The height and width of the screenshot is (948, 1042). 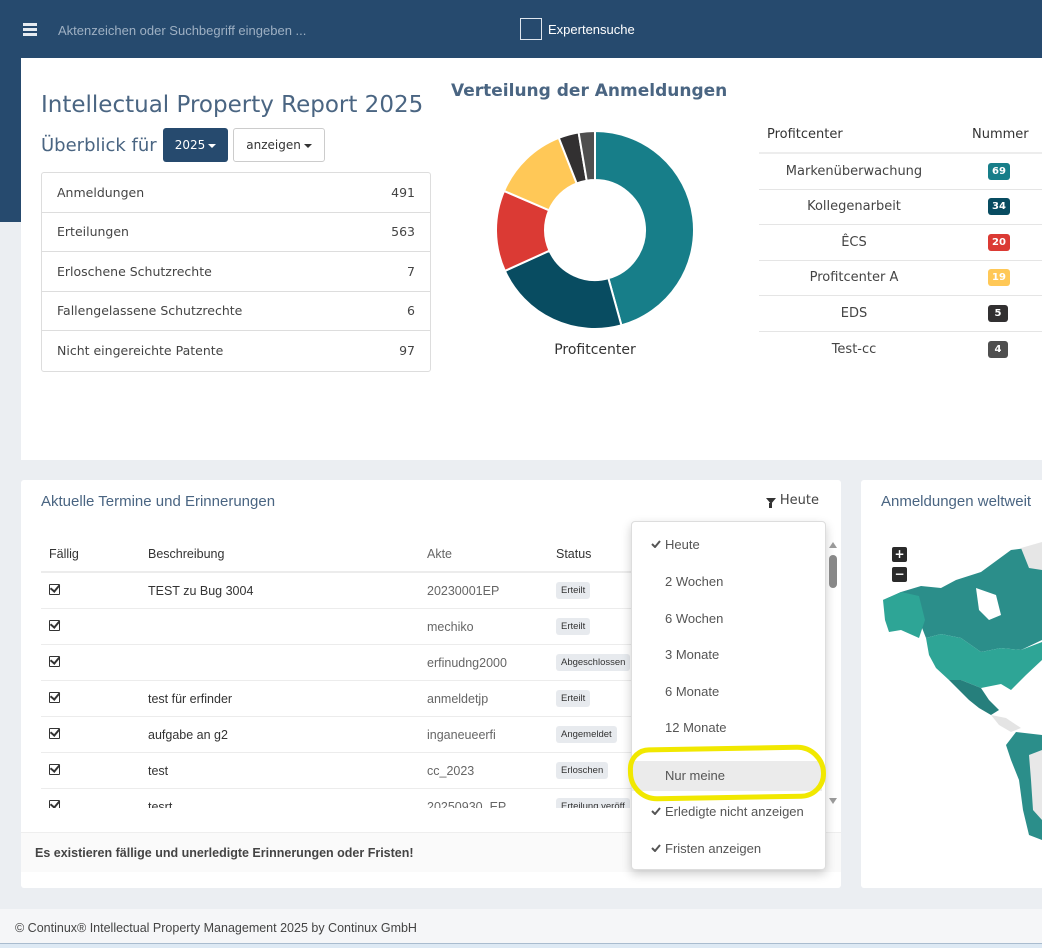 What do you see at coordinates (582, 770) in the screenshot?
I see `status-badge: Erloschen` at bounding box center [582, 770].